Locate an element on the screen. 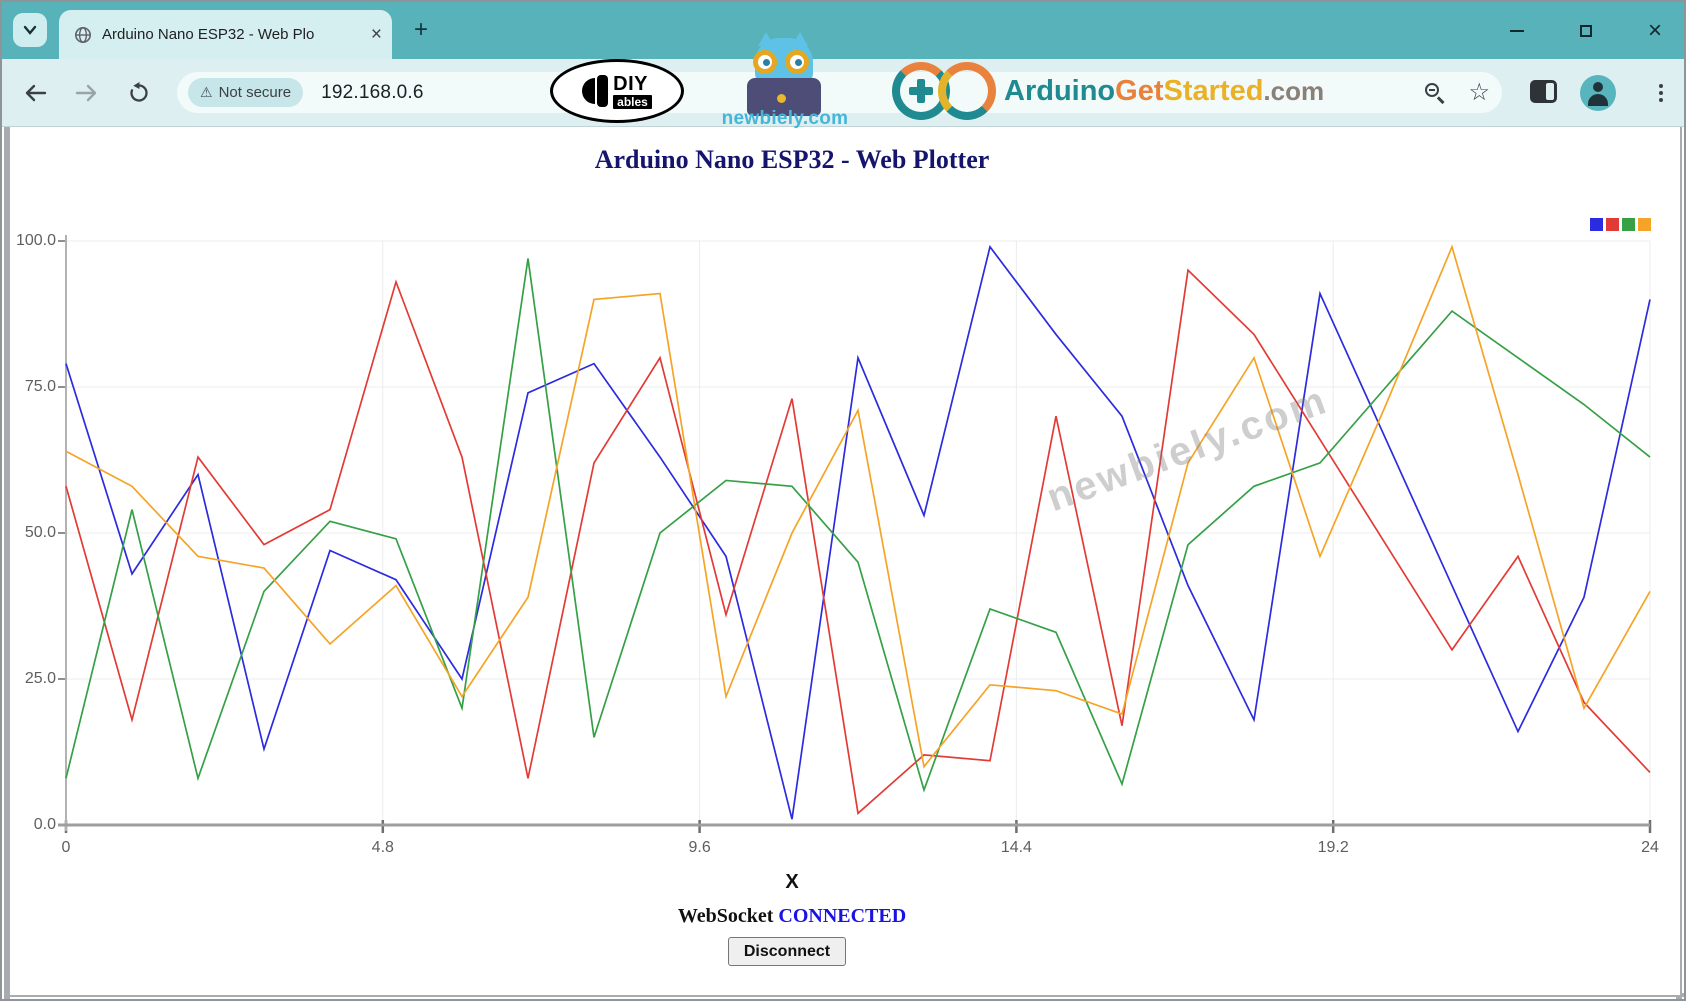  maximize-button is located at coordinates (1586, 31).